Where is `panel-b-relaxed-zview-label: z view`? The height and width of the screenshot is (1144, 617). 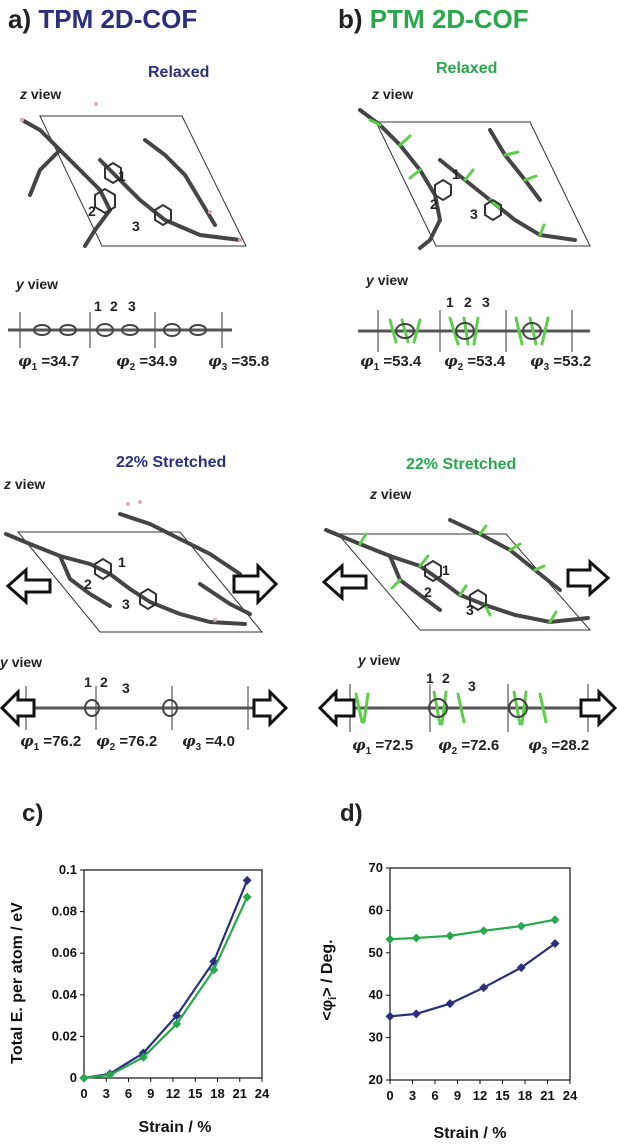 panel-b-relaxed-zview-label: z view is located at coordinates (393, 94).